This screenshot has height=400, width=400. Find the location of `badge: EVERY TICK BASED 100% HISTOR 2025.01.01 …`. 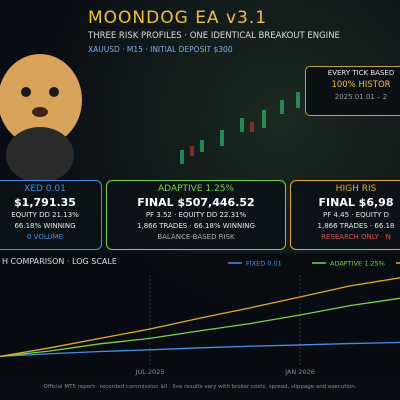

badge: EVERY TICK BASED 100% HISTOR 2025.01.01 … is located at coordinates (352, 91).